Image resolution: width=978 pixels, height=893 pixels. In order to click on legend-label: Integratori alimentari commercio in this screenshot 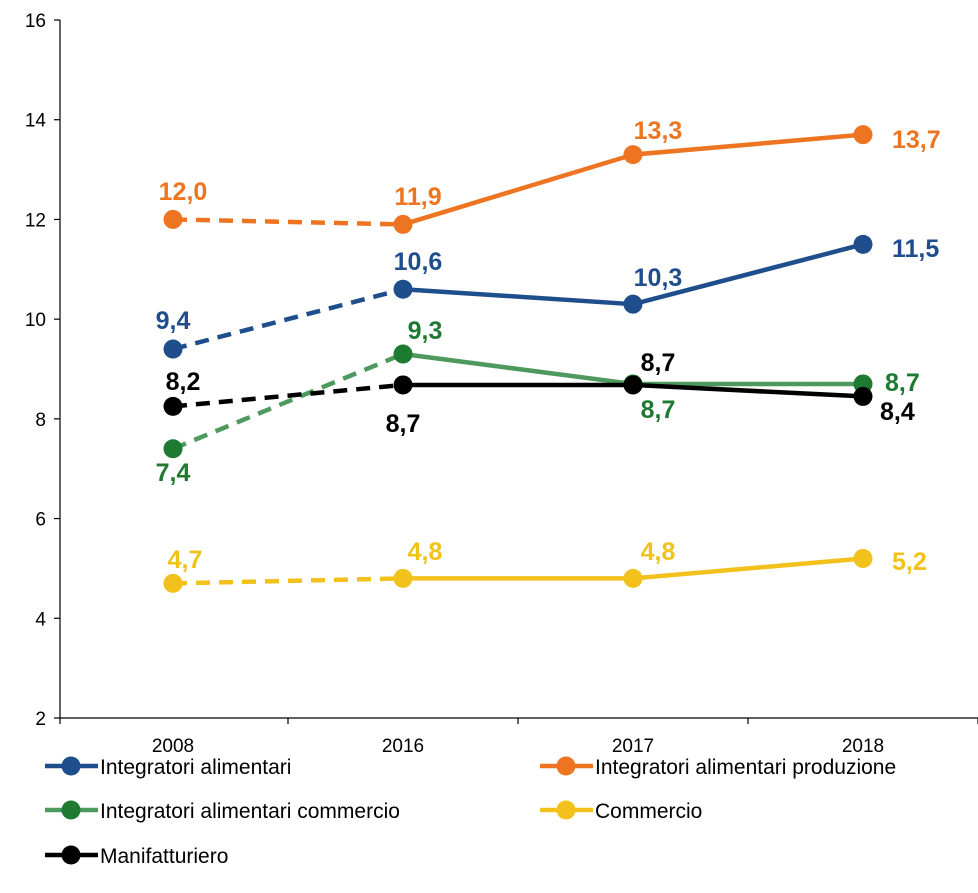, I will do `click(250, 811)`.